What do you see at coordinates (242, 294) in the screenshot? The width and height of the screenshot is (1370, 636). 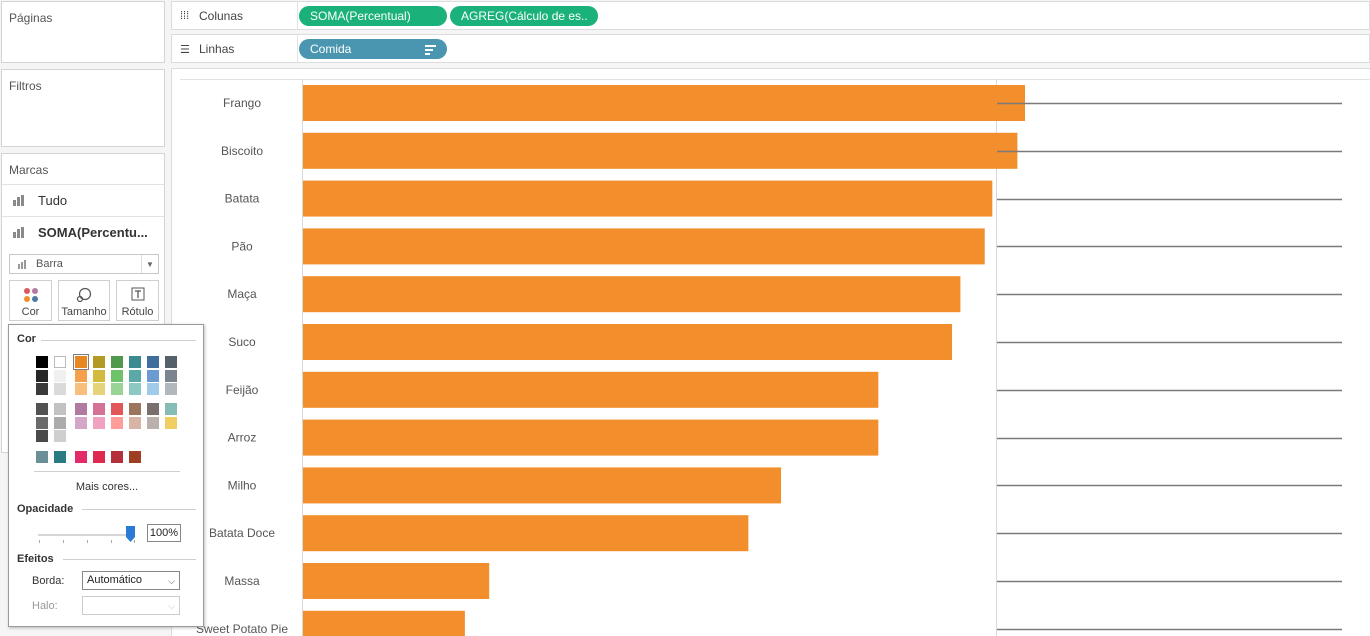 I see `category-label: Maça` at bounding box center [242, 294].